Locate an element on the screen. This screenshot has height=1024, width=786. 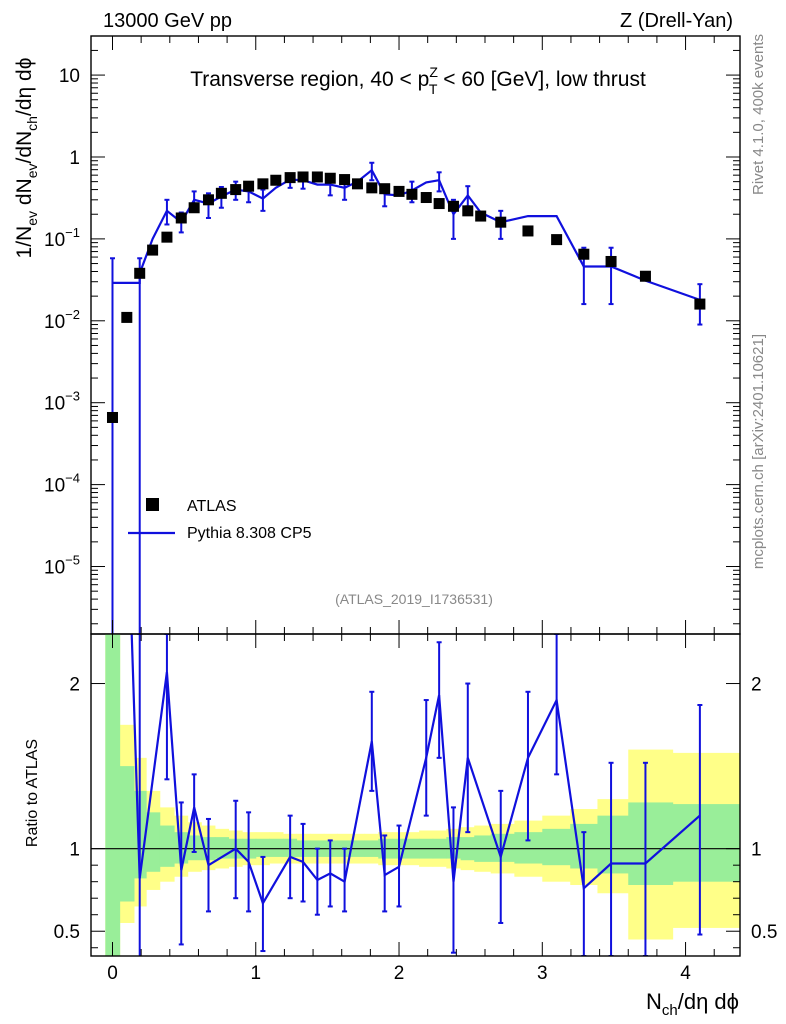
ratio-y-tick-label-left: 2 is located at coordinates (74, 685).